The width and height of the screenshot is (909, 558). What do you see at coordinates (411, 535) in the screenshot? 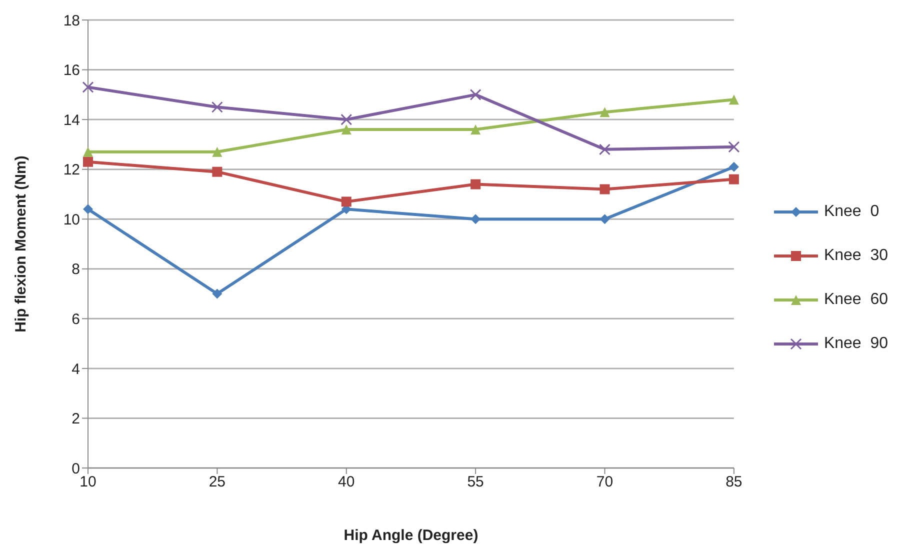
I see `x-axis-title: Hip Angle (Degree)` at bounding box center [411, 535].